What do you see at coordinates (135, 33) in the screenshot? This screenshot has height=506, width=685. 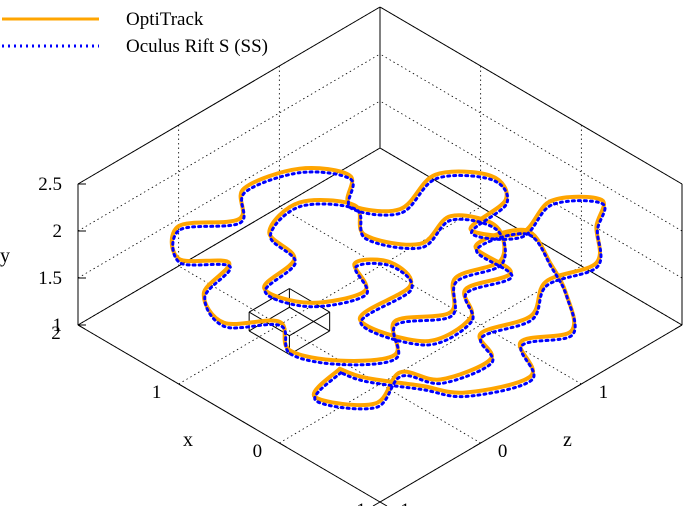 I see `legend: OptiTrack Oculus Rift S (SS)` at bounding box center [135, 33].